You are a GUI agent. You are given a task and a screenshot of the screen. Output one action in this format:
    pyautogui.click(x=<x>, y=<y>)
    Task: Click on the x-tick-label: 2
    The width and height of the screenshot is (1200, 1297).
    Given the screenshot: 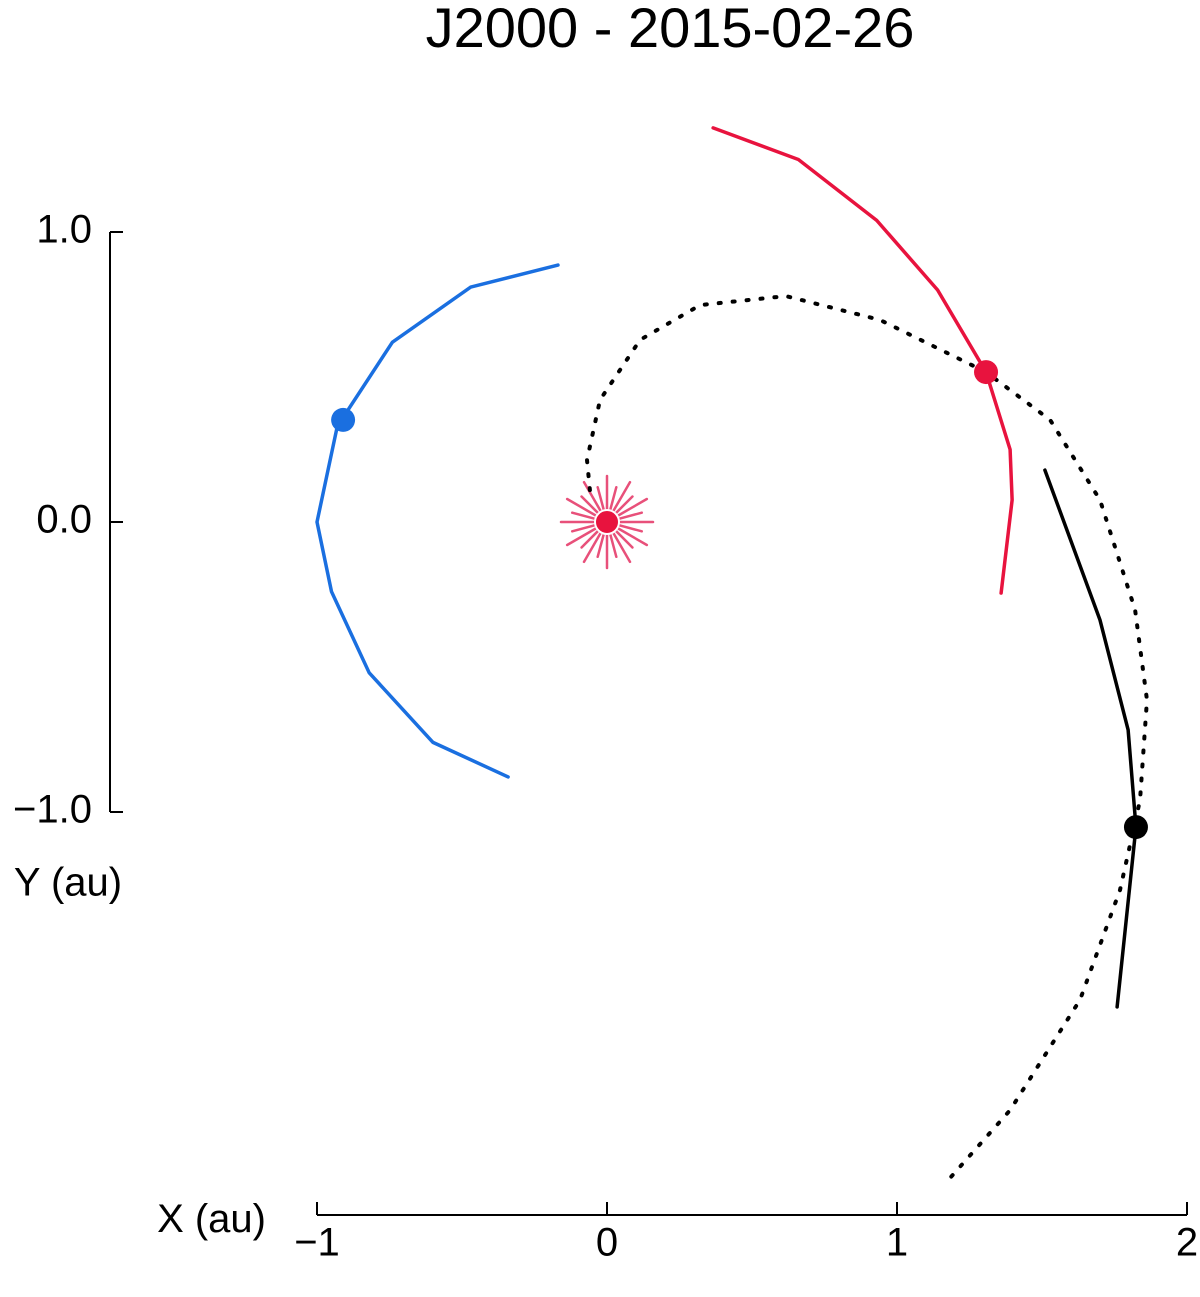 What is the action you would take?
    pyautogui.click(x=1187, y=1243)
    